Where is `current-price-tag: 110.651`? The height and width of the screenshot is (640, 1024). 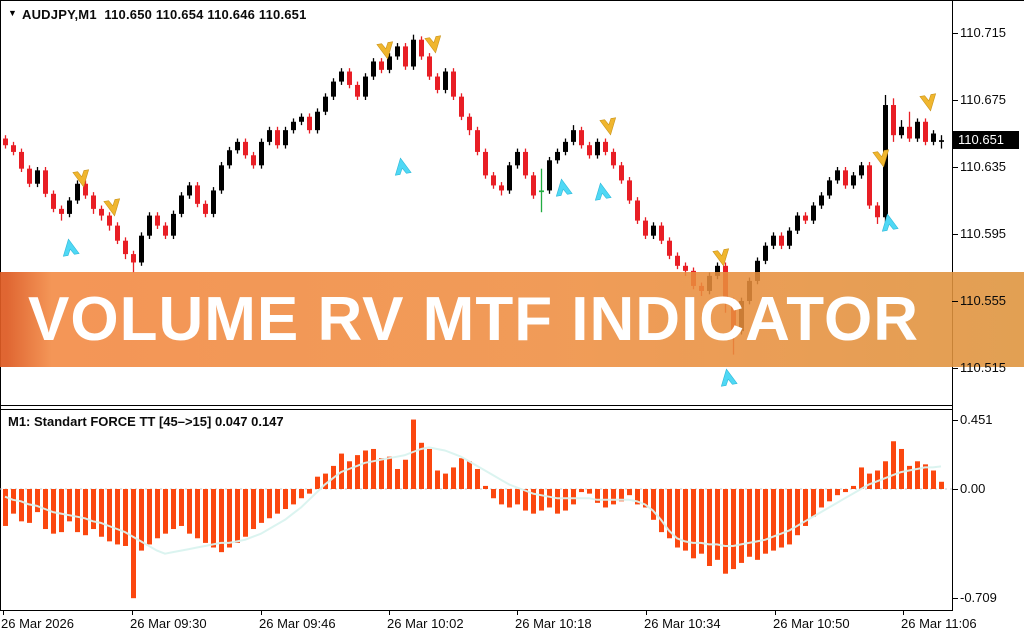 current-price-tag: 110.651 is located at coordinates (986, 140).